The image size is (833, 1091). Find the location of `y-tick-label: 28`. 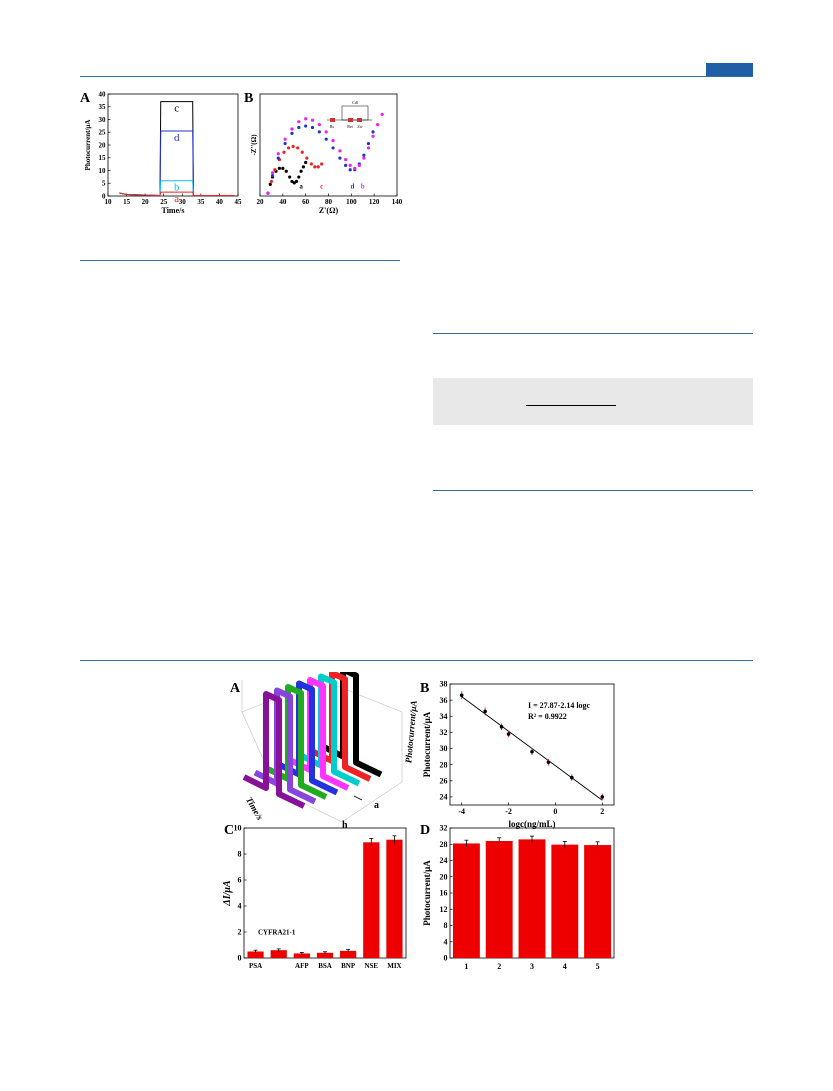

y-tick-label: 28 is located at coordinates (444, 764).